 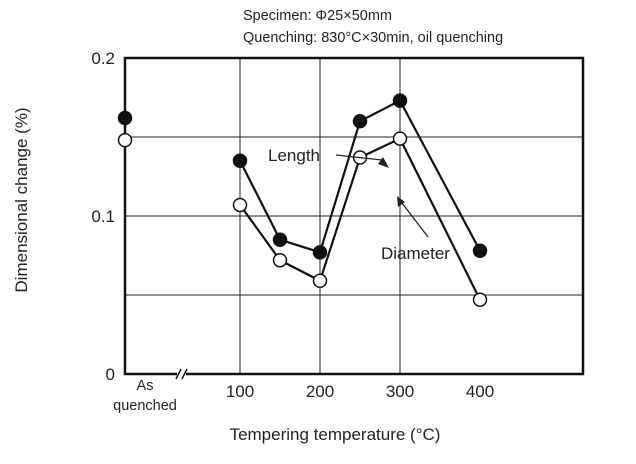 I want to click on length-arrowhead, so click(x=383, y=162).